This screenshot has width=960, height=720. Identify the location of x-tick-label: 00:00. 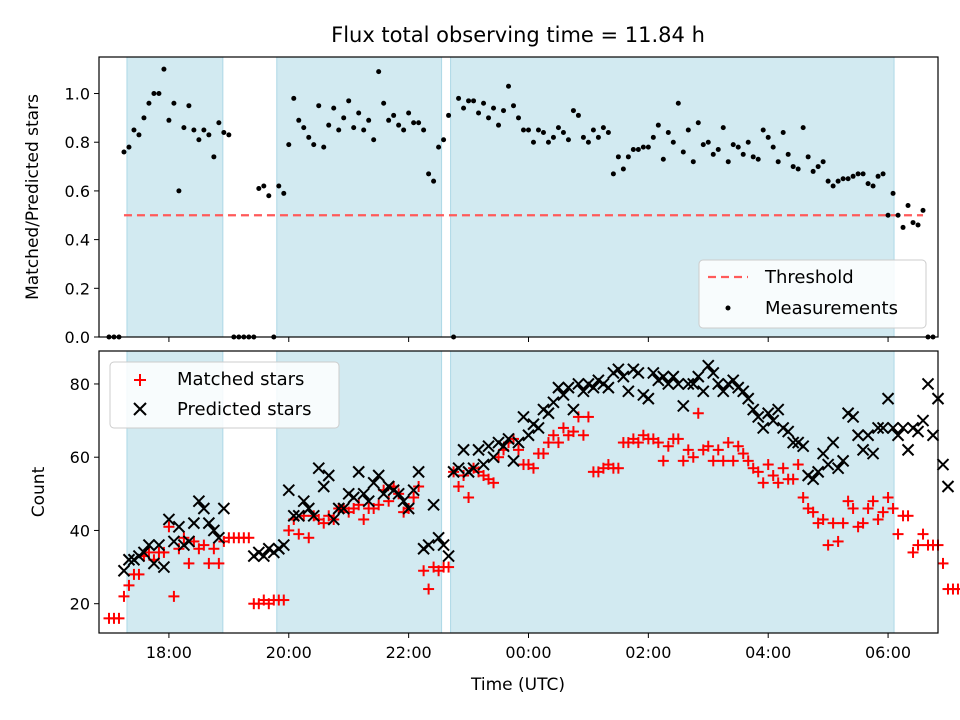
(528, 652).